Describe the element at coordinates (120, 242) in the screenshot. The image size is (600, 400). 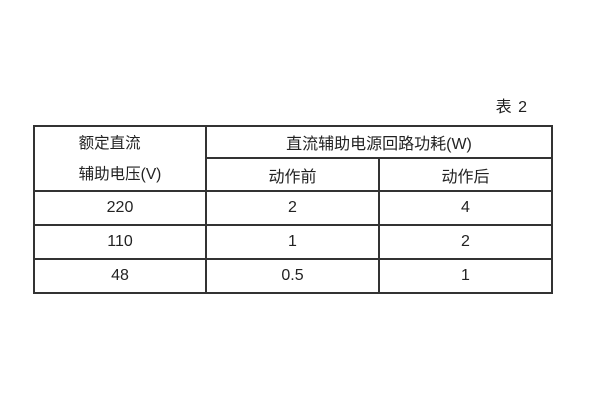
I see `cell-voltage: 110` at that location.